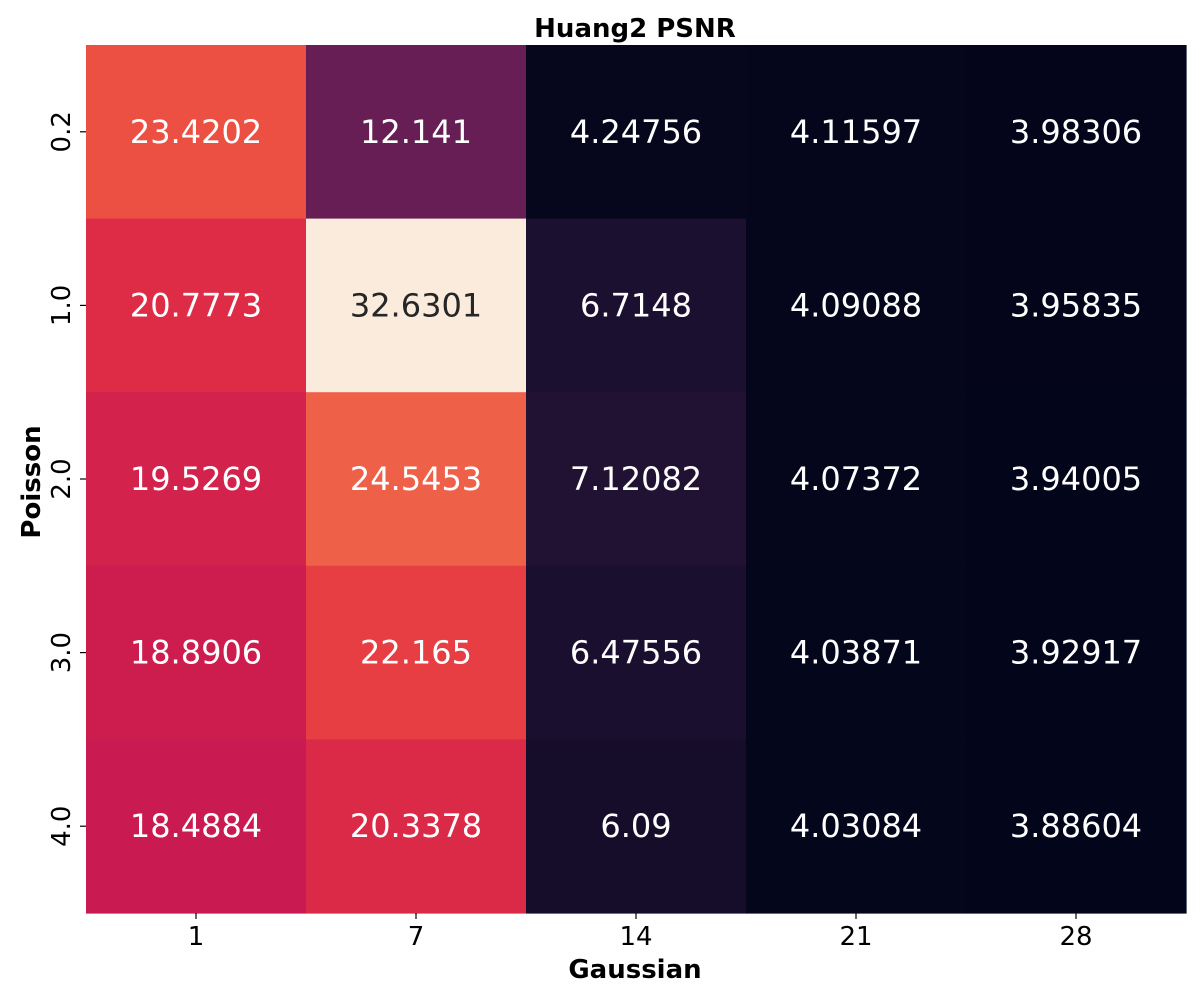  What do you see at coordinates (32, 481) in the screenshot?
I see `y-axis-label: Poisson` at bounding box center [32, 481].